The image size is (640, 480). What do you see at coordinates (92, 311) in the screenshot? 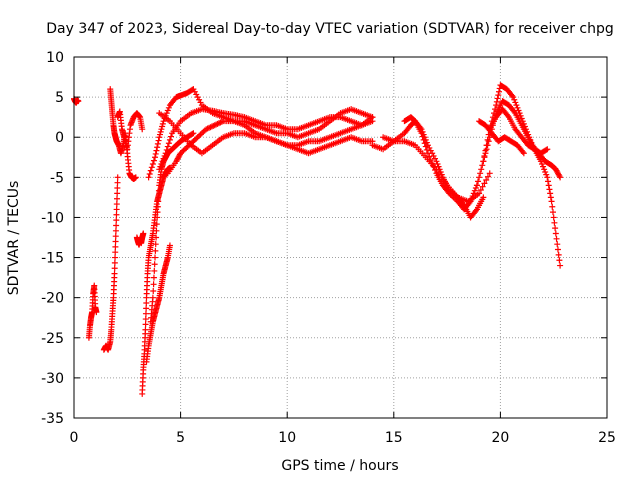
I see `series-early-low` at bounding box center [92, 311].